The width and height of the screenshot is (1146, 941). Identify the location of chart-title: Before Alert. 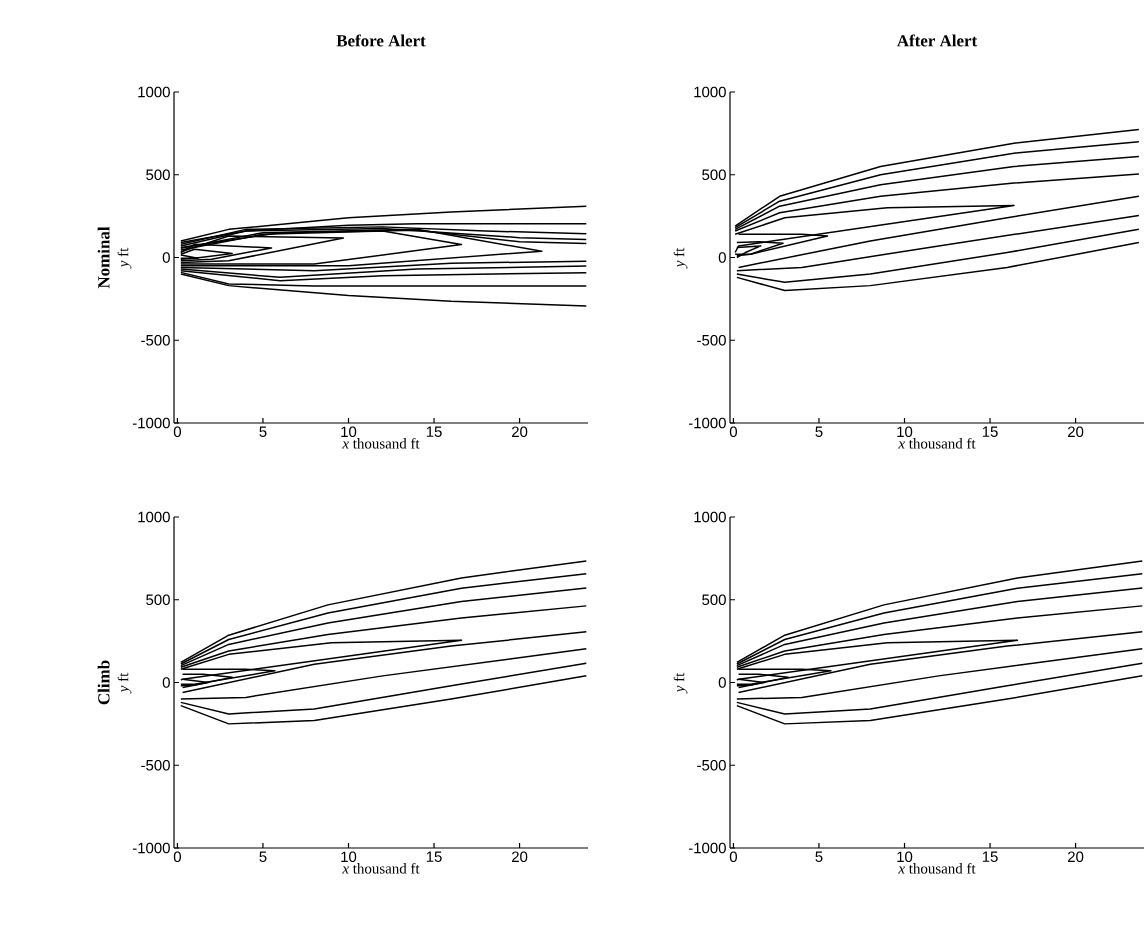
(381, 40).